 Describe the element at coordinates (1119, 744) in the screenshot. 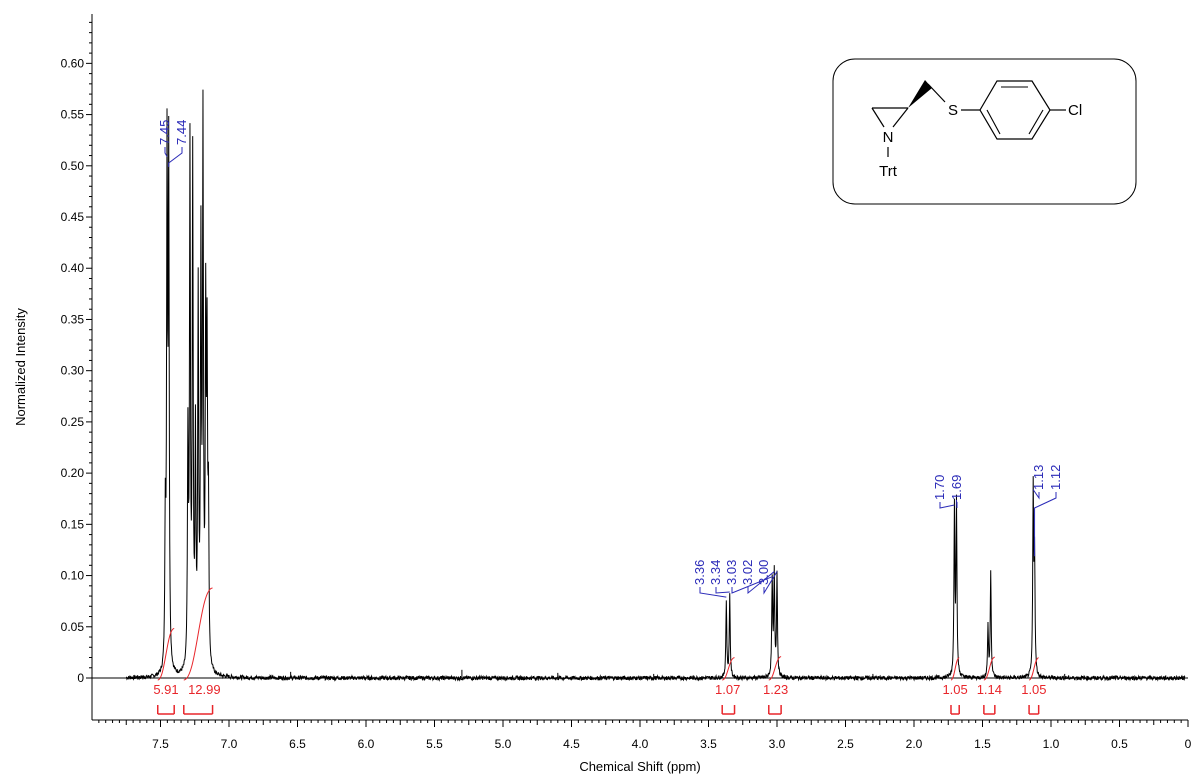

I see `x-tick-label: 0.5` at that location.